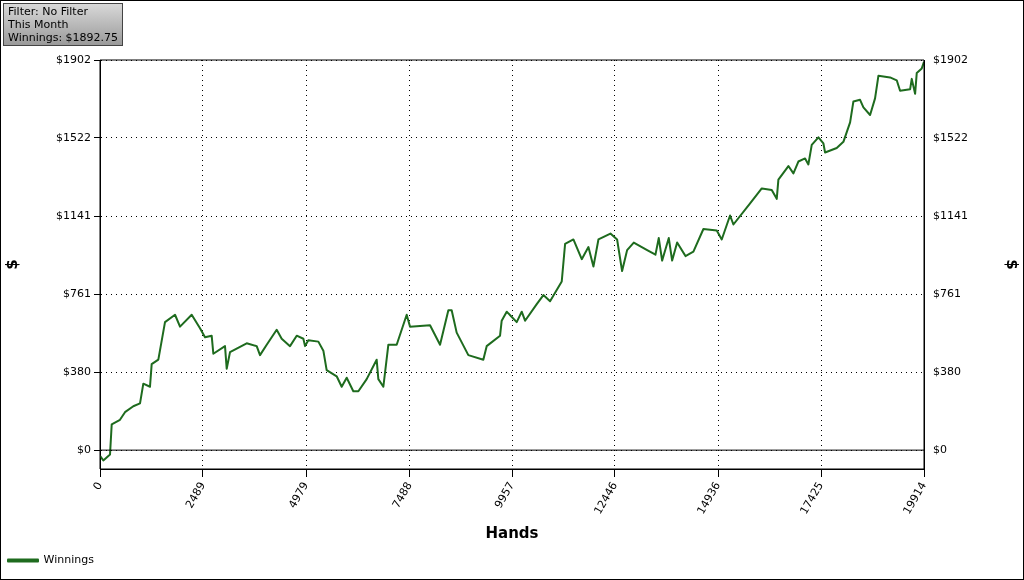  Describe the element at coordinates (1012, 264) in the screenshot. I see `y2-axis-title: $` at that location.